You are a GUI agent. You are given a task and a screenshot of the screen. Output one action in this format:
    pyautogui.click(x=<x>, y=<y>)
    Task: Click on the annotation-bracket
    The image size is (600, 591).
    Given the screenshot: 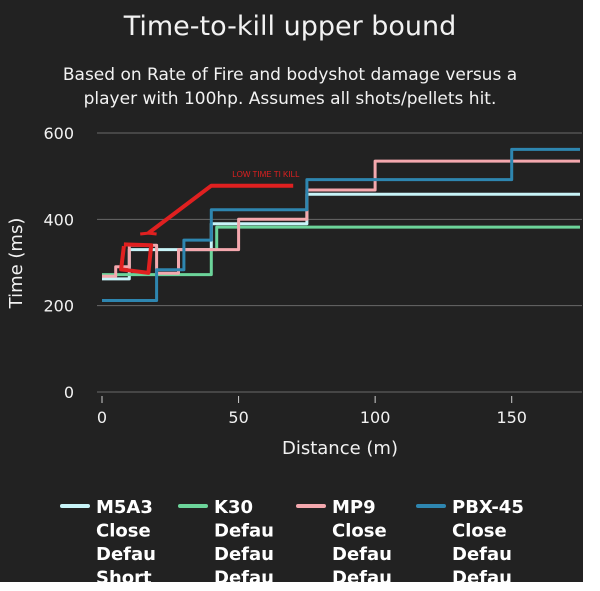 What is the action you would take?
    pyautogui.click(x=136, y=258)
    